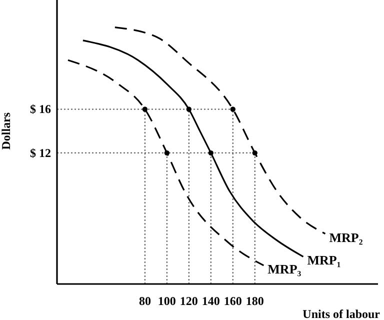 The width and height of the screenshot is (384, 320). I want to click on x-tick-label: 120, so click(189, 301).